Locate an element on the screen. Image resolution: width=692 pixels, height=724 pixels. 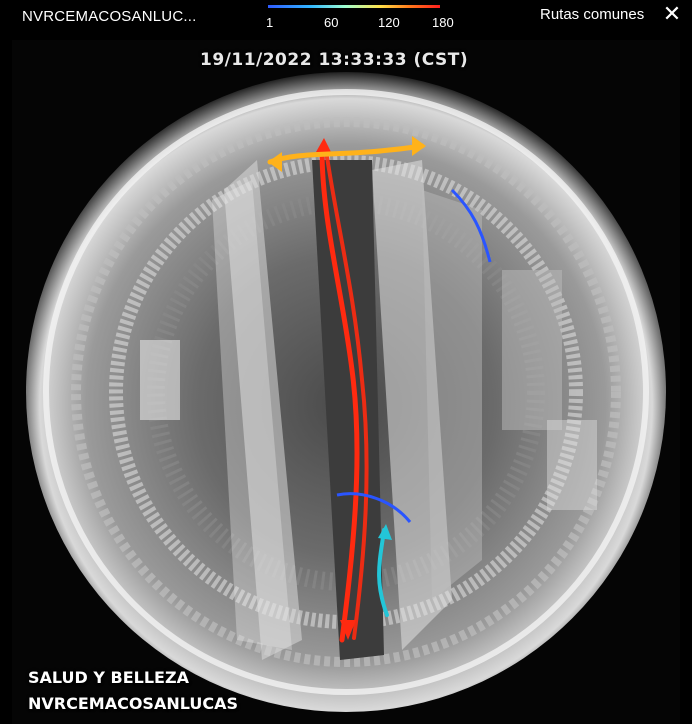
route-mid-low is located at coordinates (383, 572).